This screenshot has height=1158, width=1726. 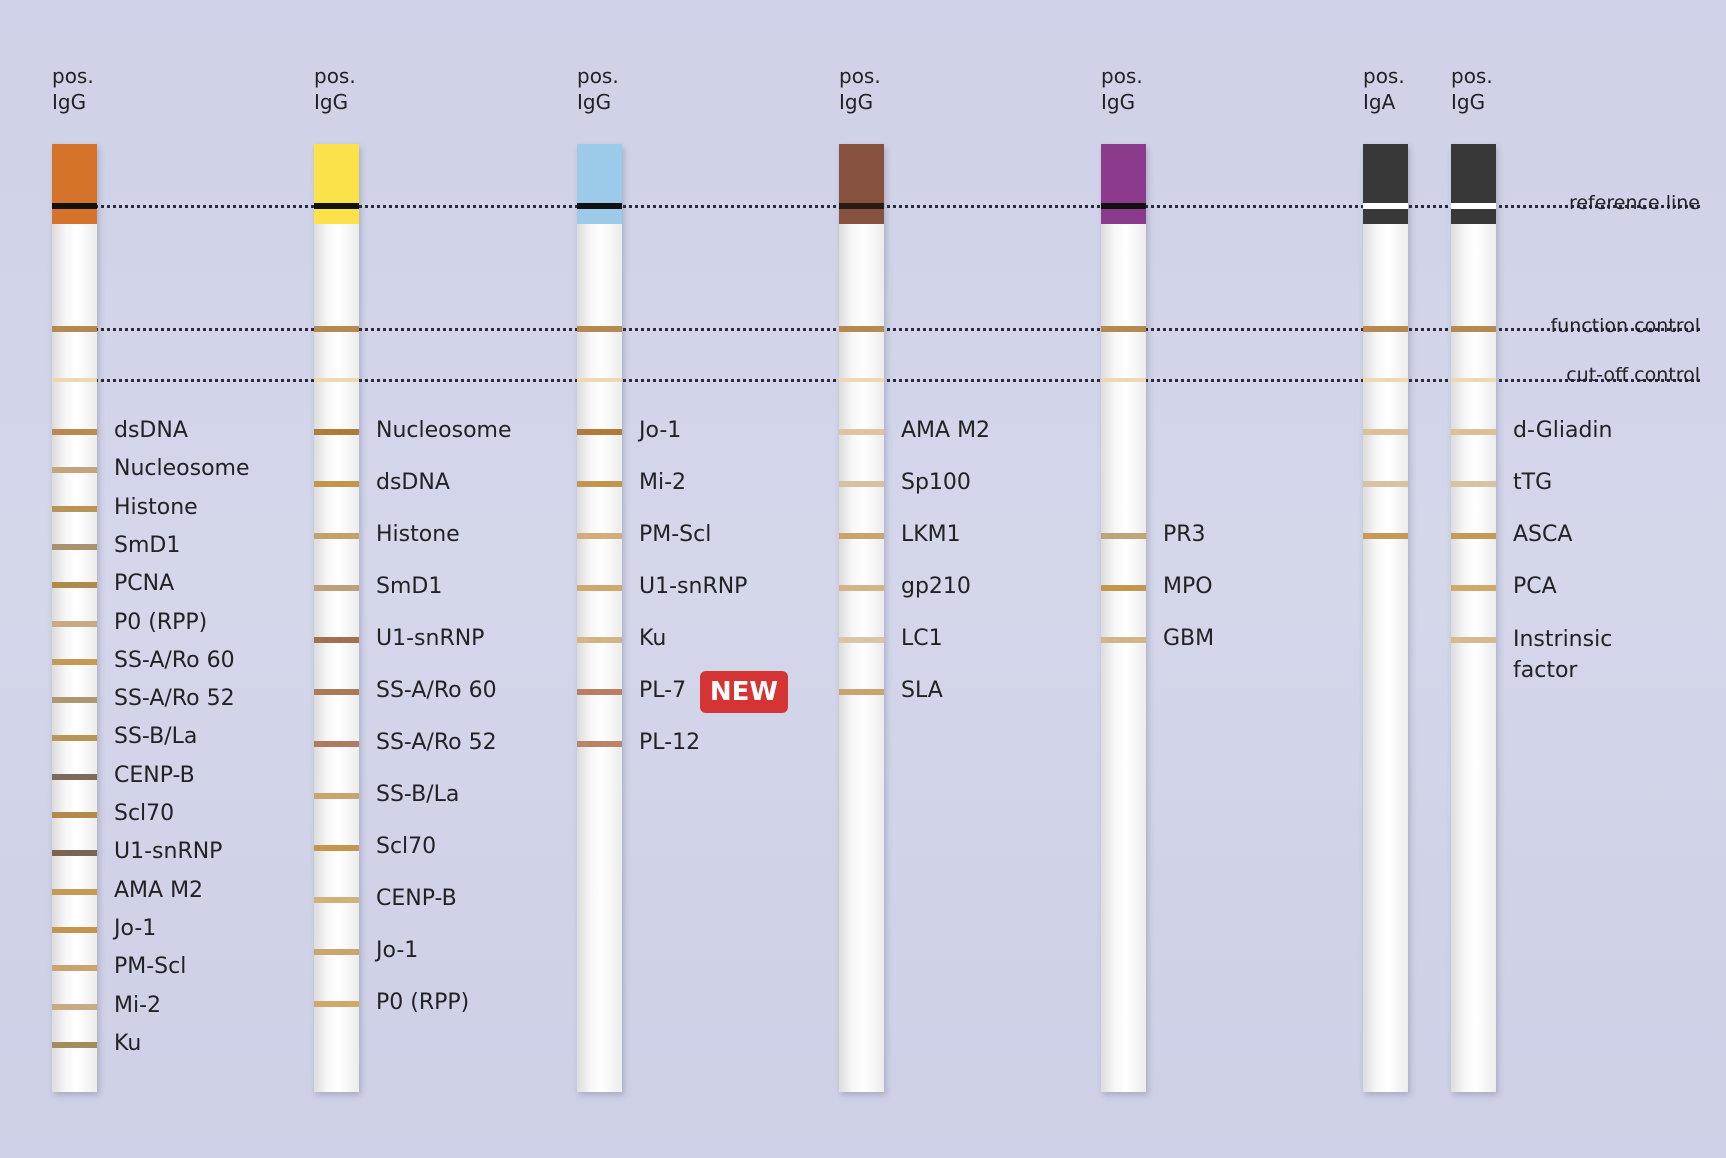 I want to click on antigen-label: PL-7, so click(x=663, y=690).